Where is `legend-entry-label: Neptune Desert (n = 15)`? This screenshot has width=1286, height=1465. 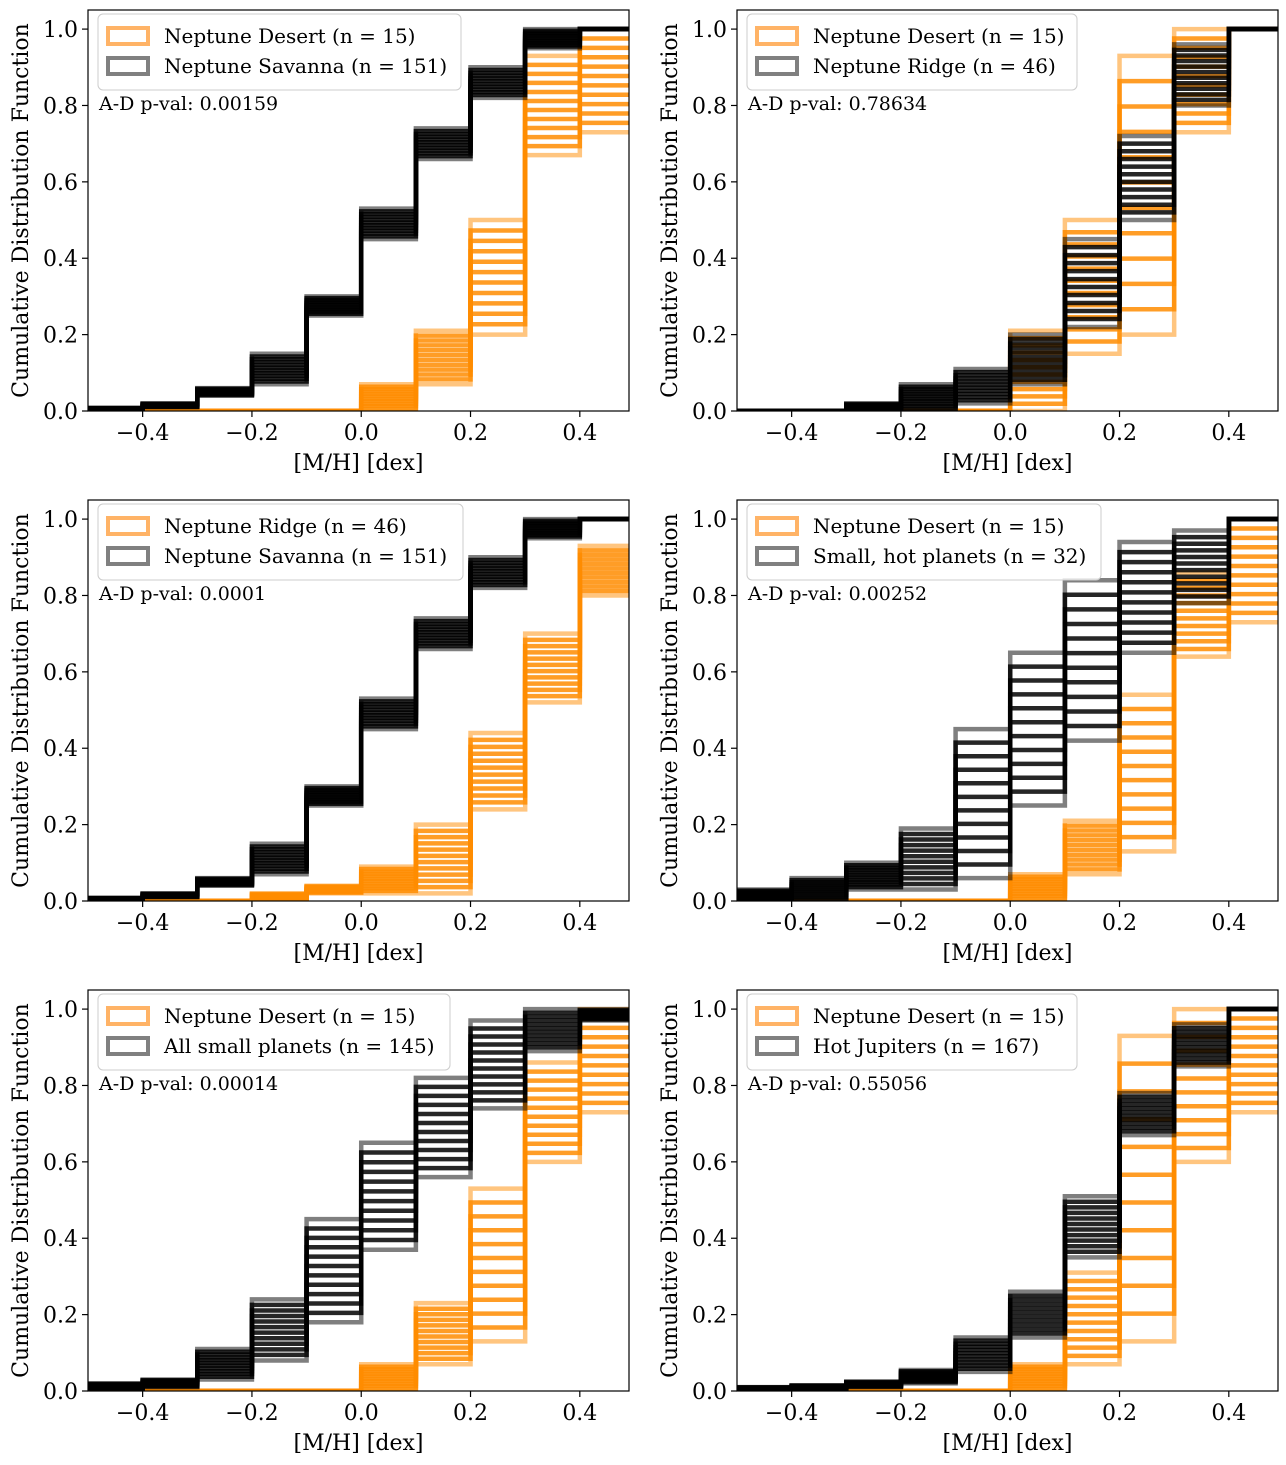
legend-entry-label: Neptune Desert (n = 15) is located at coordinates (938, 36).